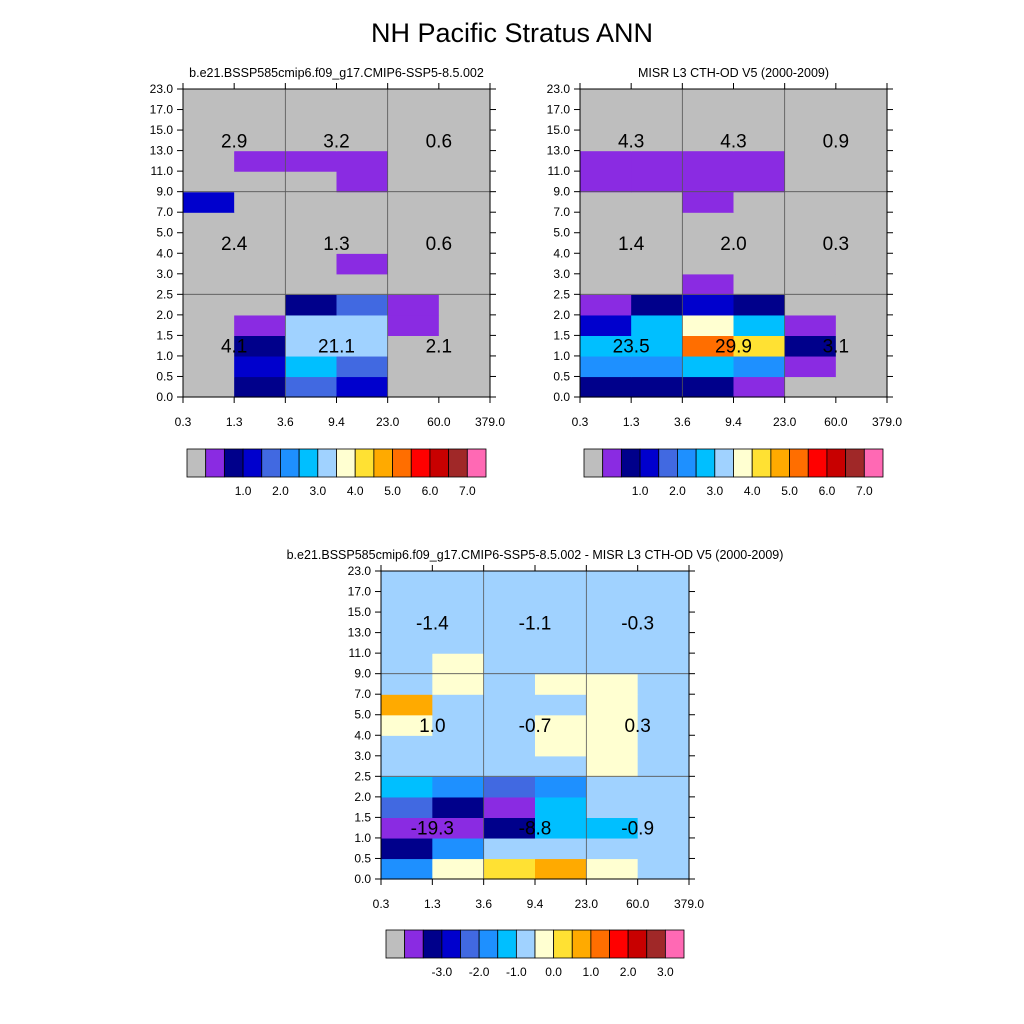 This screenshot has width=1024, height=1024. What do you see at coordinates (836, 141) in the screenshot?
I see `data-label: 0.9` at bounding box center [836, 141].